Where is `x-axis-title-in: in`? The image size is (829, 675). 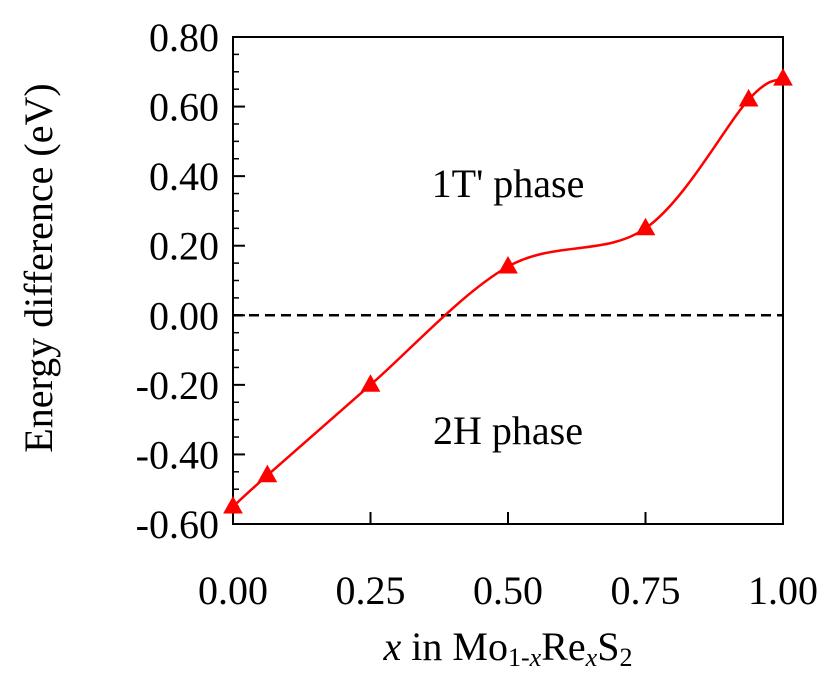
x-axis-title-in: in is located at coordinates (426, 646).